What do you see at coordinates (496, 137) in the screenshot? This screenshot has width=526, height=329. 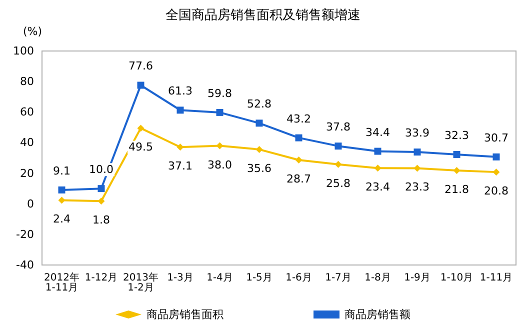 I see `data-label: 30.7` at bounding box center [496, 137].